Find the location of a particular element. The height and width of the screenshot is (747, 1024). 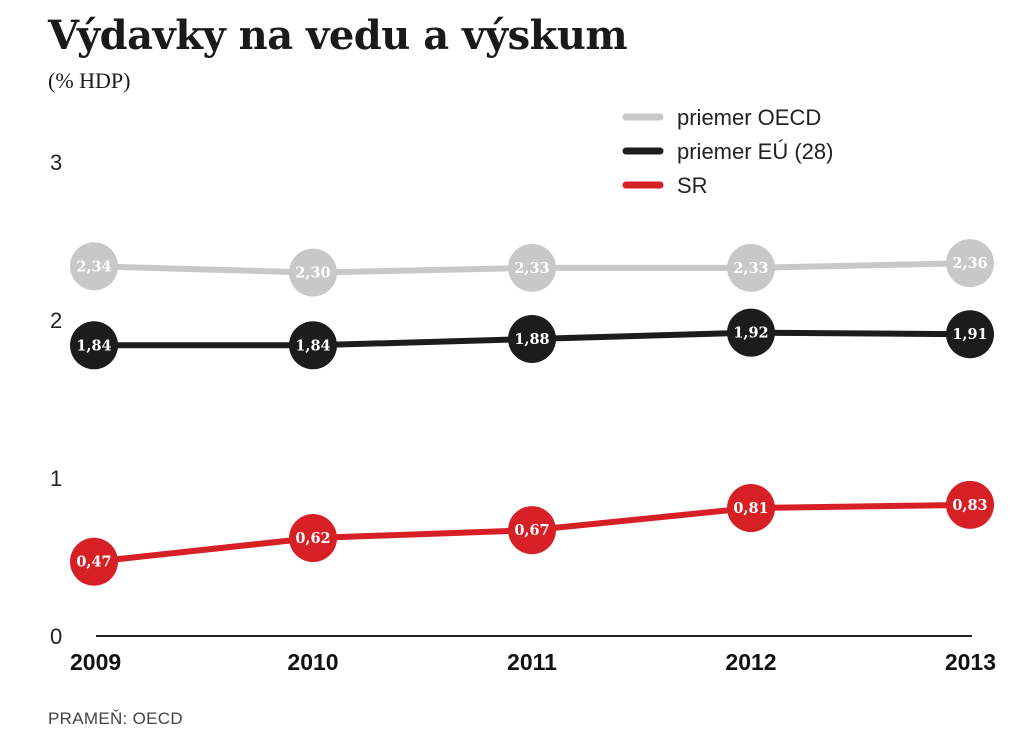

data-label: 2,34 is located at coordinates (93, 266).